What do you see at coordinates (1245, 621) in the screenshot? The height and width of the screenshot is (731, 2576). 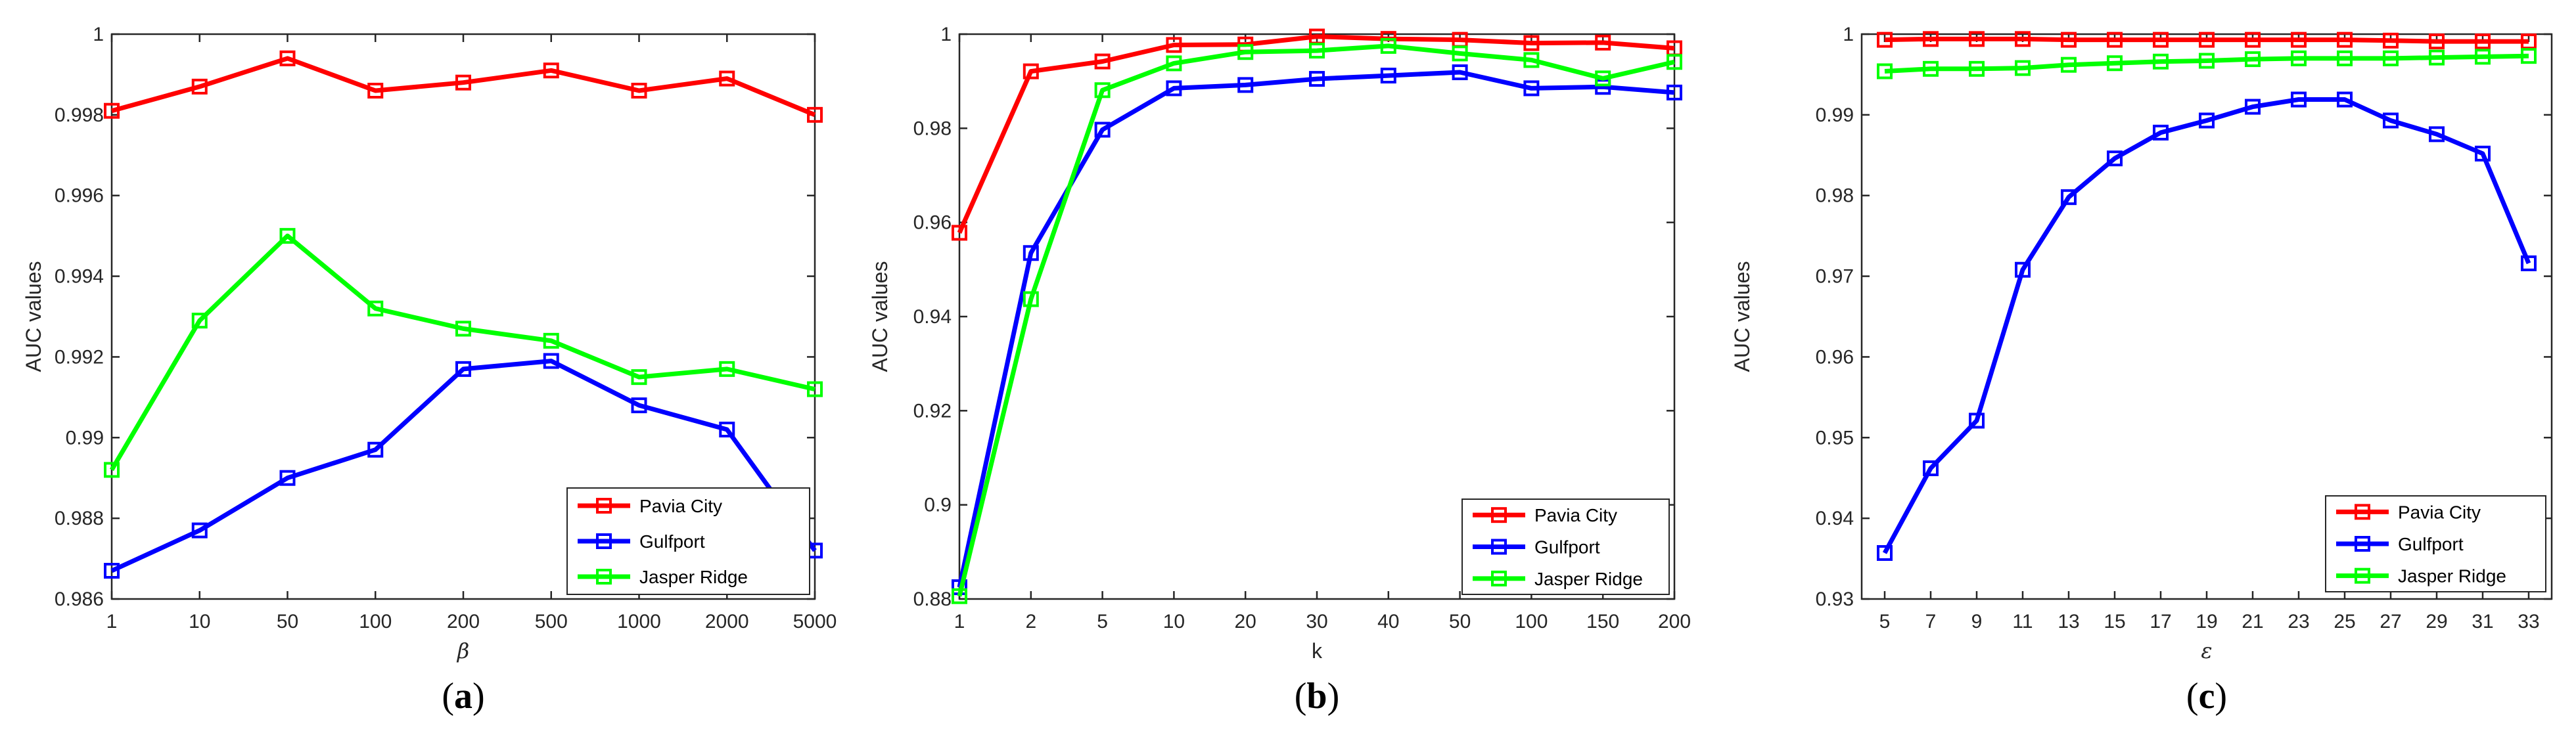 I see `x-tick-label: 20` at bounding box center [1245, 621].